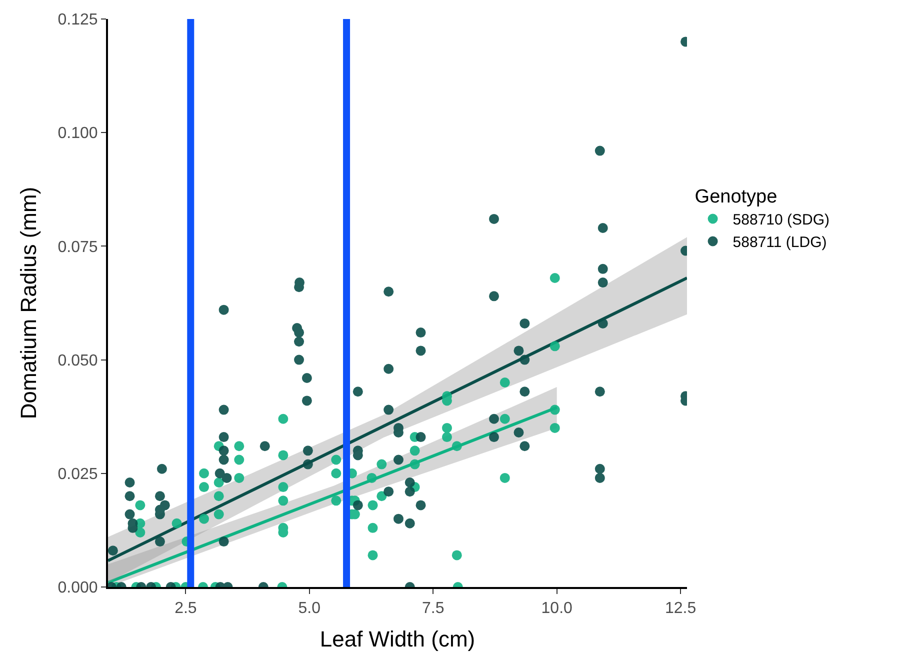 This screenshot has width=908, height=660. Describe the element at coordinates (78, 20) in the screenshot. I see `y-tick-label: 0.125` at that location.